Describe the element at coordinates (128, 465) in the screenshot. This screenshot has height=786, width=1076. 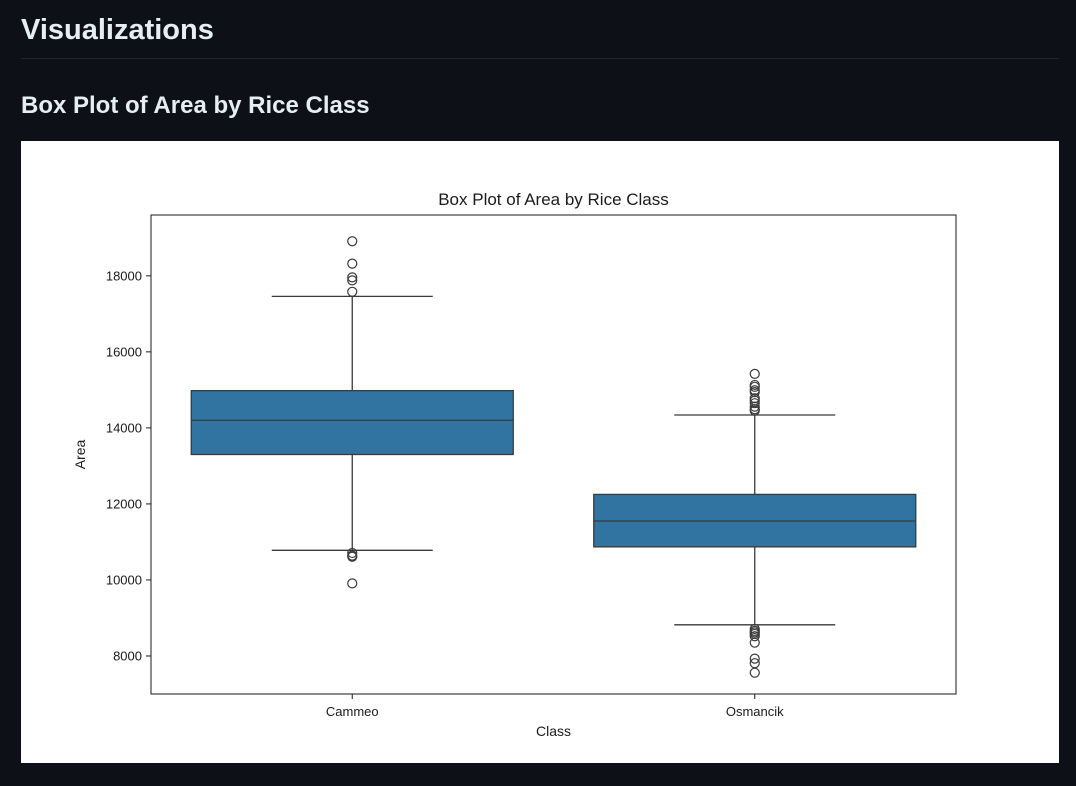
I see `y-axis: 8000 10000 12000 14000 16000 18000` at that location.